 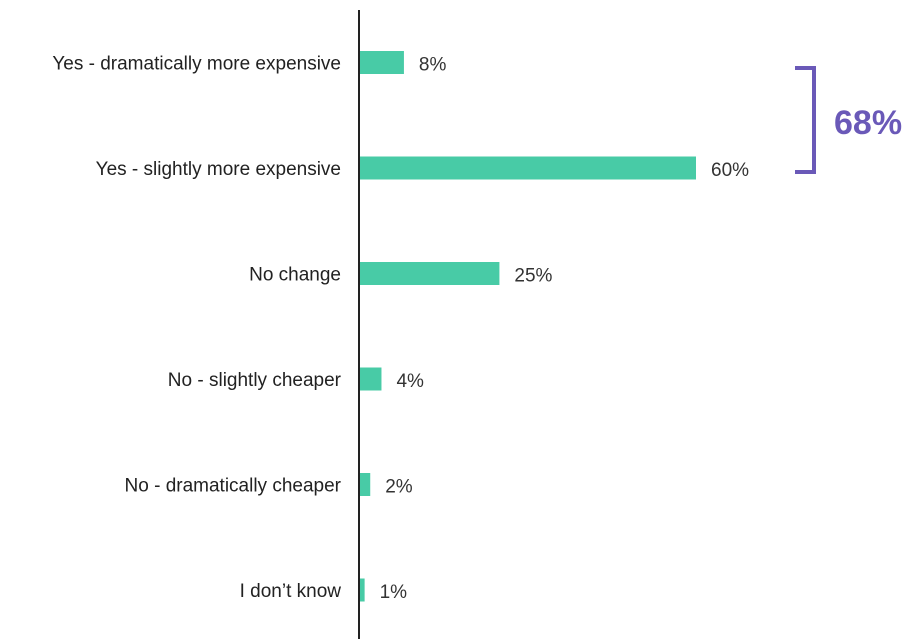 What do you see at coordinates (805, 120) in the screenshot?
I see `bracket-shape` at bounding box center [805, 120].